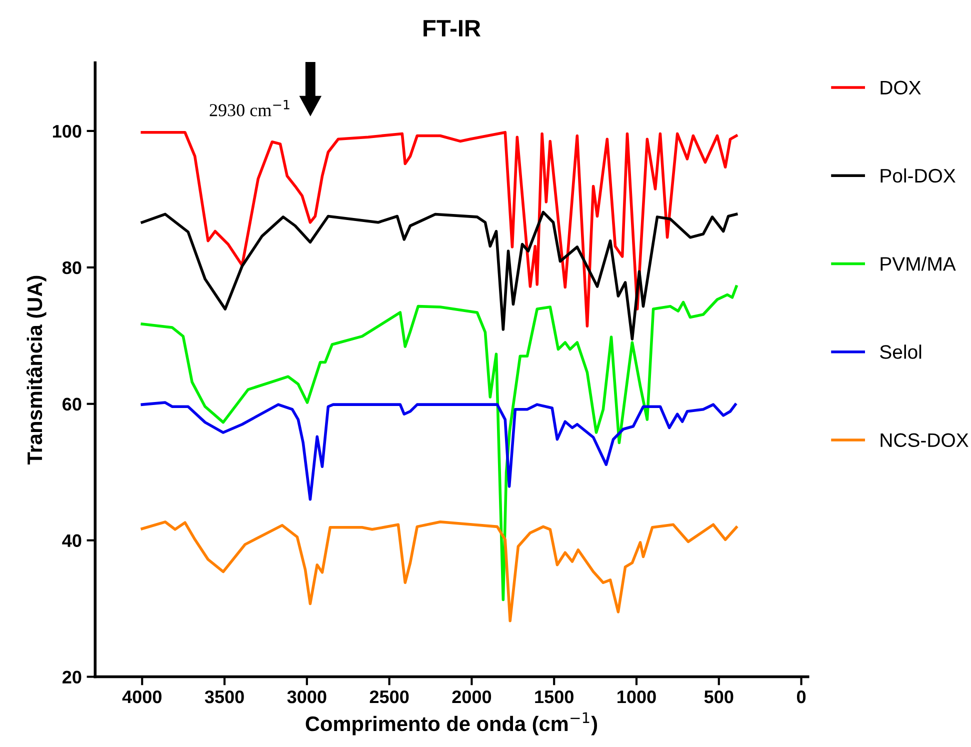 The height and width of the screenshot is (747, 971). Describe the element at coordinates (72, 677) in the screenshot. I see `y-tick-label: 20` at that location.